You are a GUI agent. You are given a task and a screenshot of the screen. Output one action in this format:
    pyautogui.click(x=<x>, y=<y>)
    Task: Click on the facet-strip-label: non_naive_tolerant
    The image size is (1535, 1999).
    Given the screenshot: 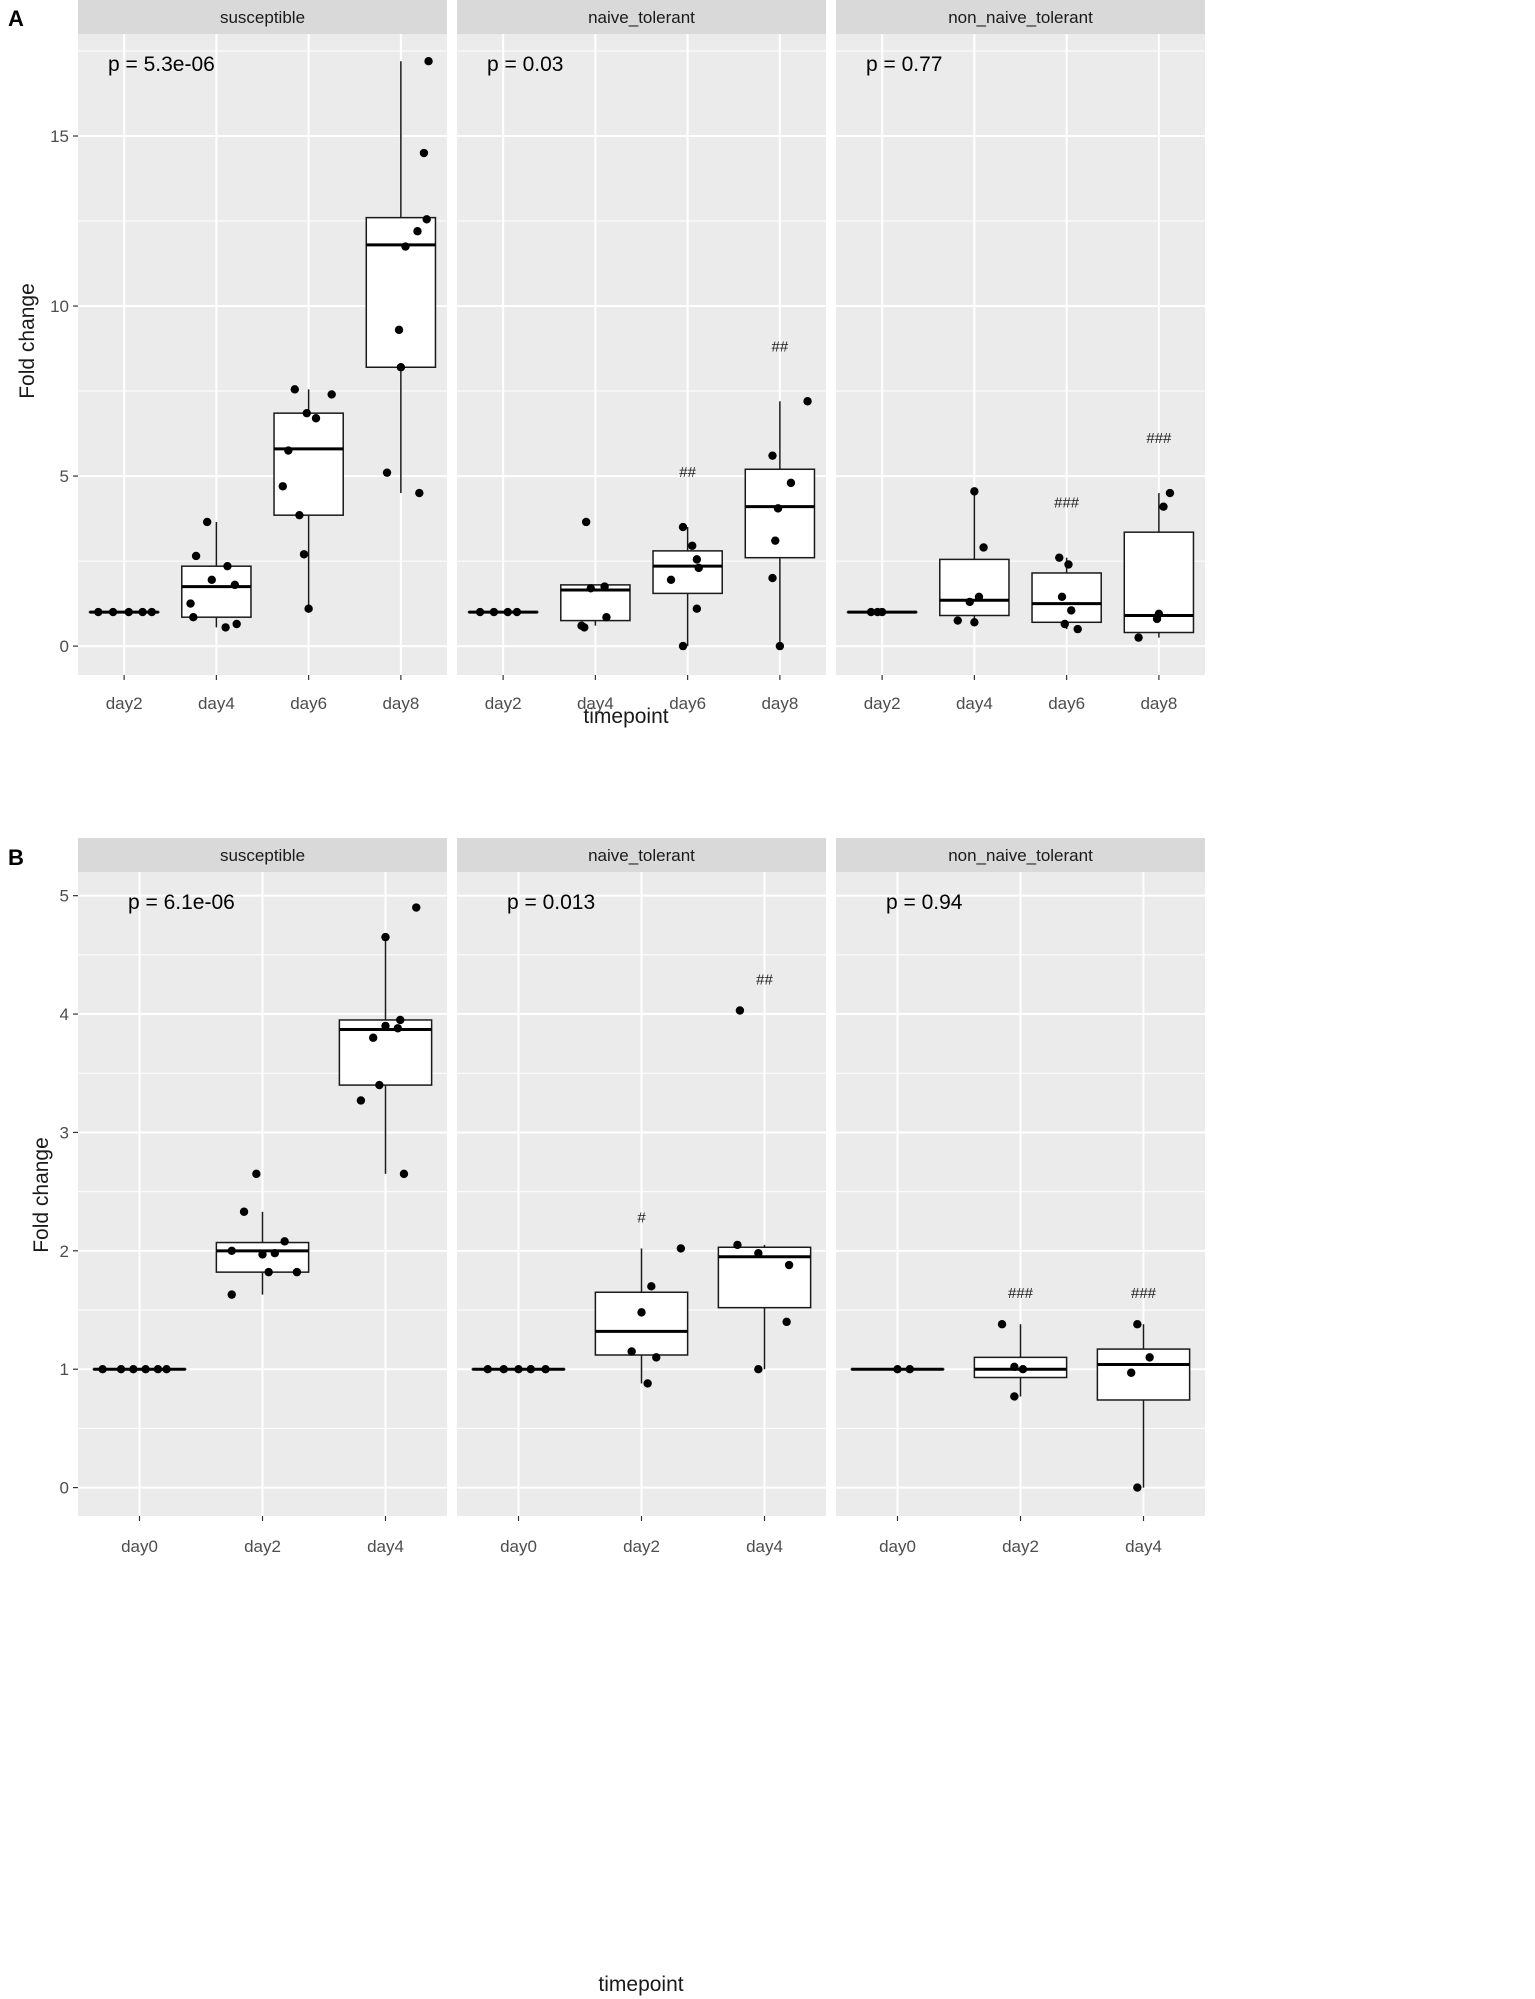 What is the action you would take?
    pyautogui.click(x=1020, y=855)
    